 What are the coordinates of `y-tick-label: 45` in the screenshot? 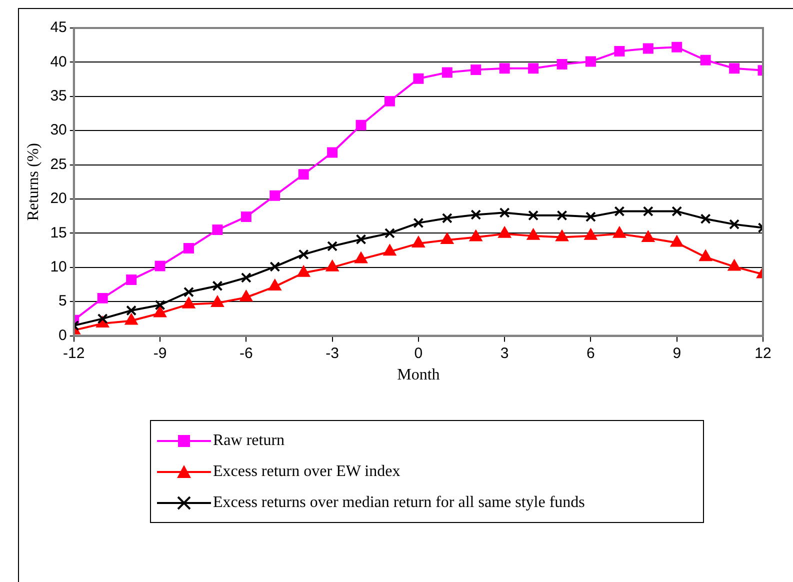 It's located at (58, 27).